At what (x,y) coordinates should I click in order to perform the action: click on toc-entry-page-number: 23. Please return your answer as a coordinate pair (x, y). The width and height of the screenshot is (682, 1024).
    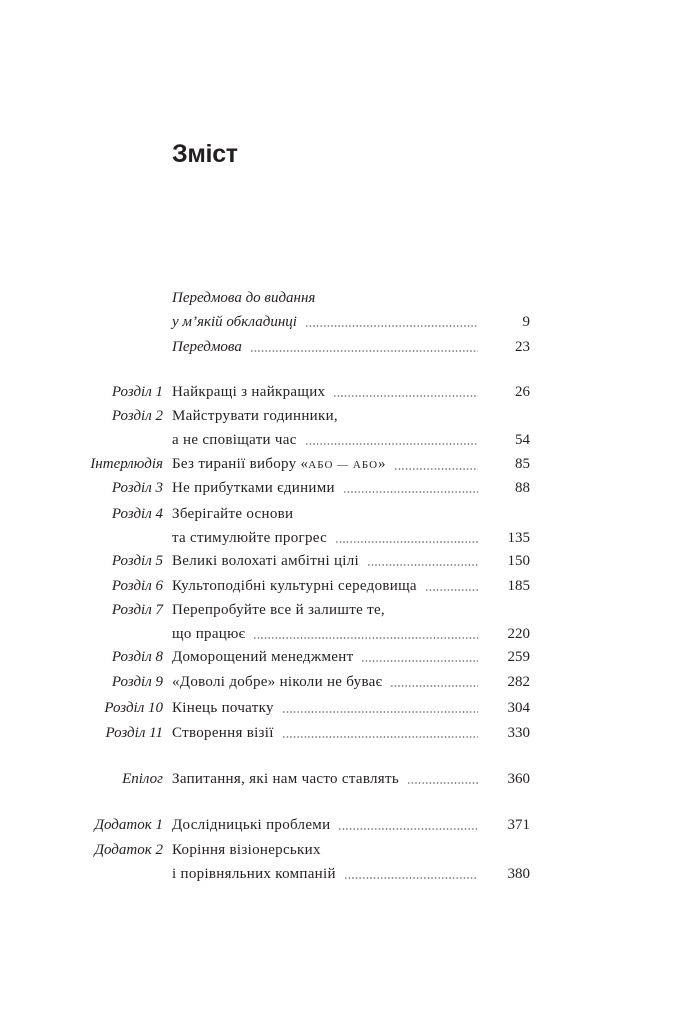
    Looking at the image, I should click on (522, 347).